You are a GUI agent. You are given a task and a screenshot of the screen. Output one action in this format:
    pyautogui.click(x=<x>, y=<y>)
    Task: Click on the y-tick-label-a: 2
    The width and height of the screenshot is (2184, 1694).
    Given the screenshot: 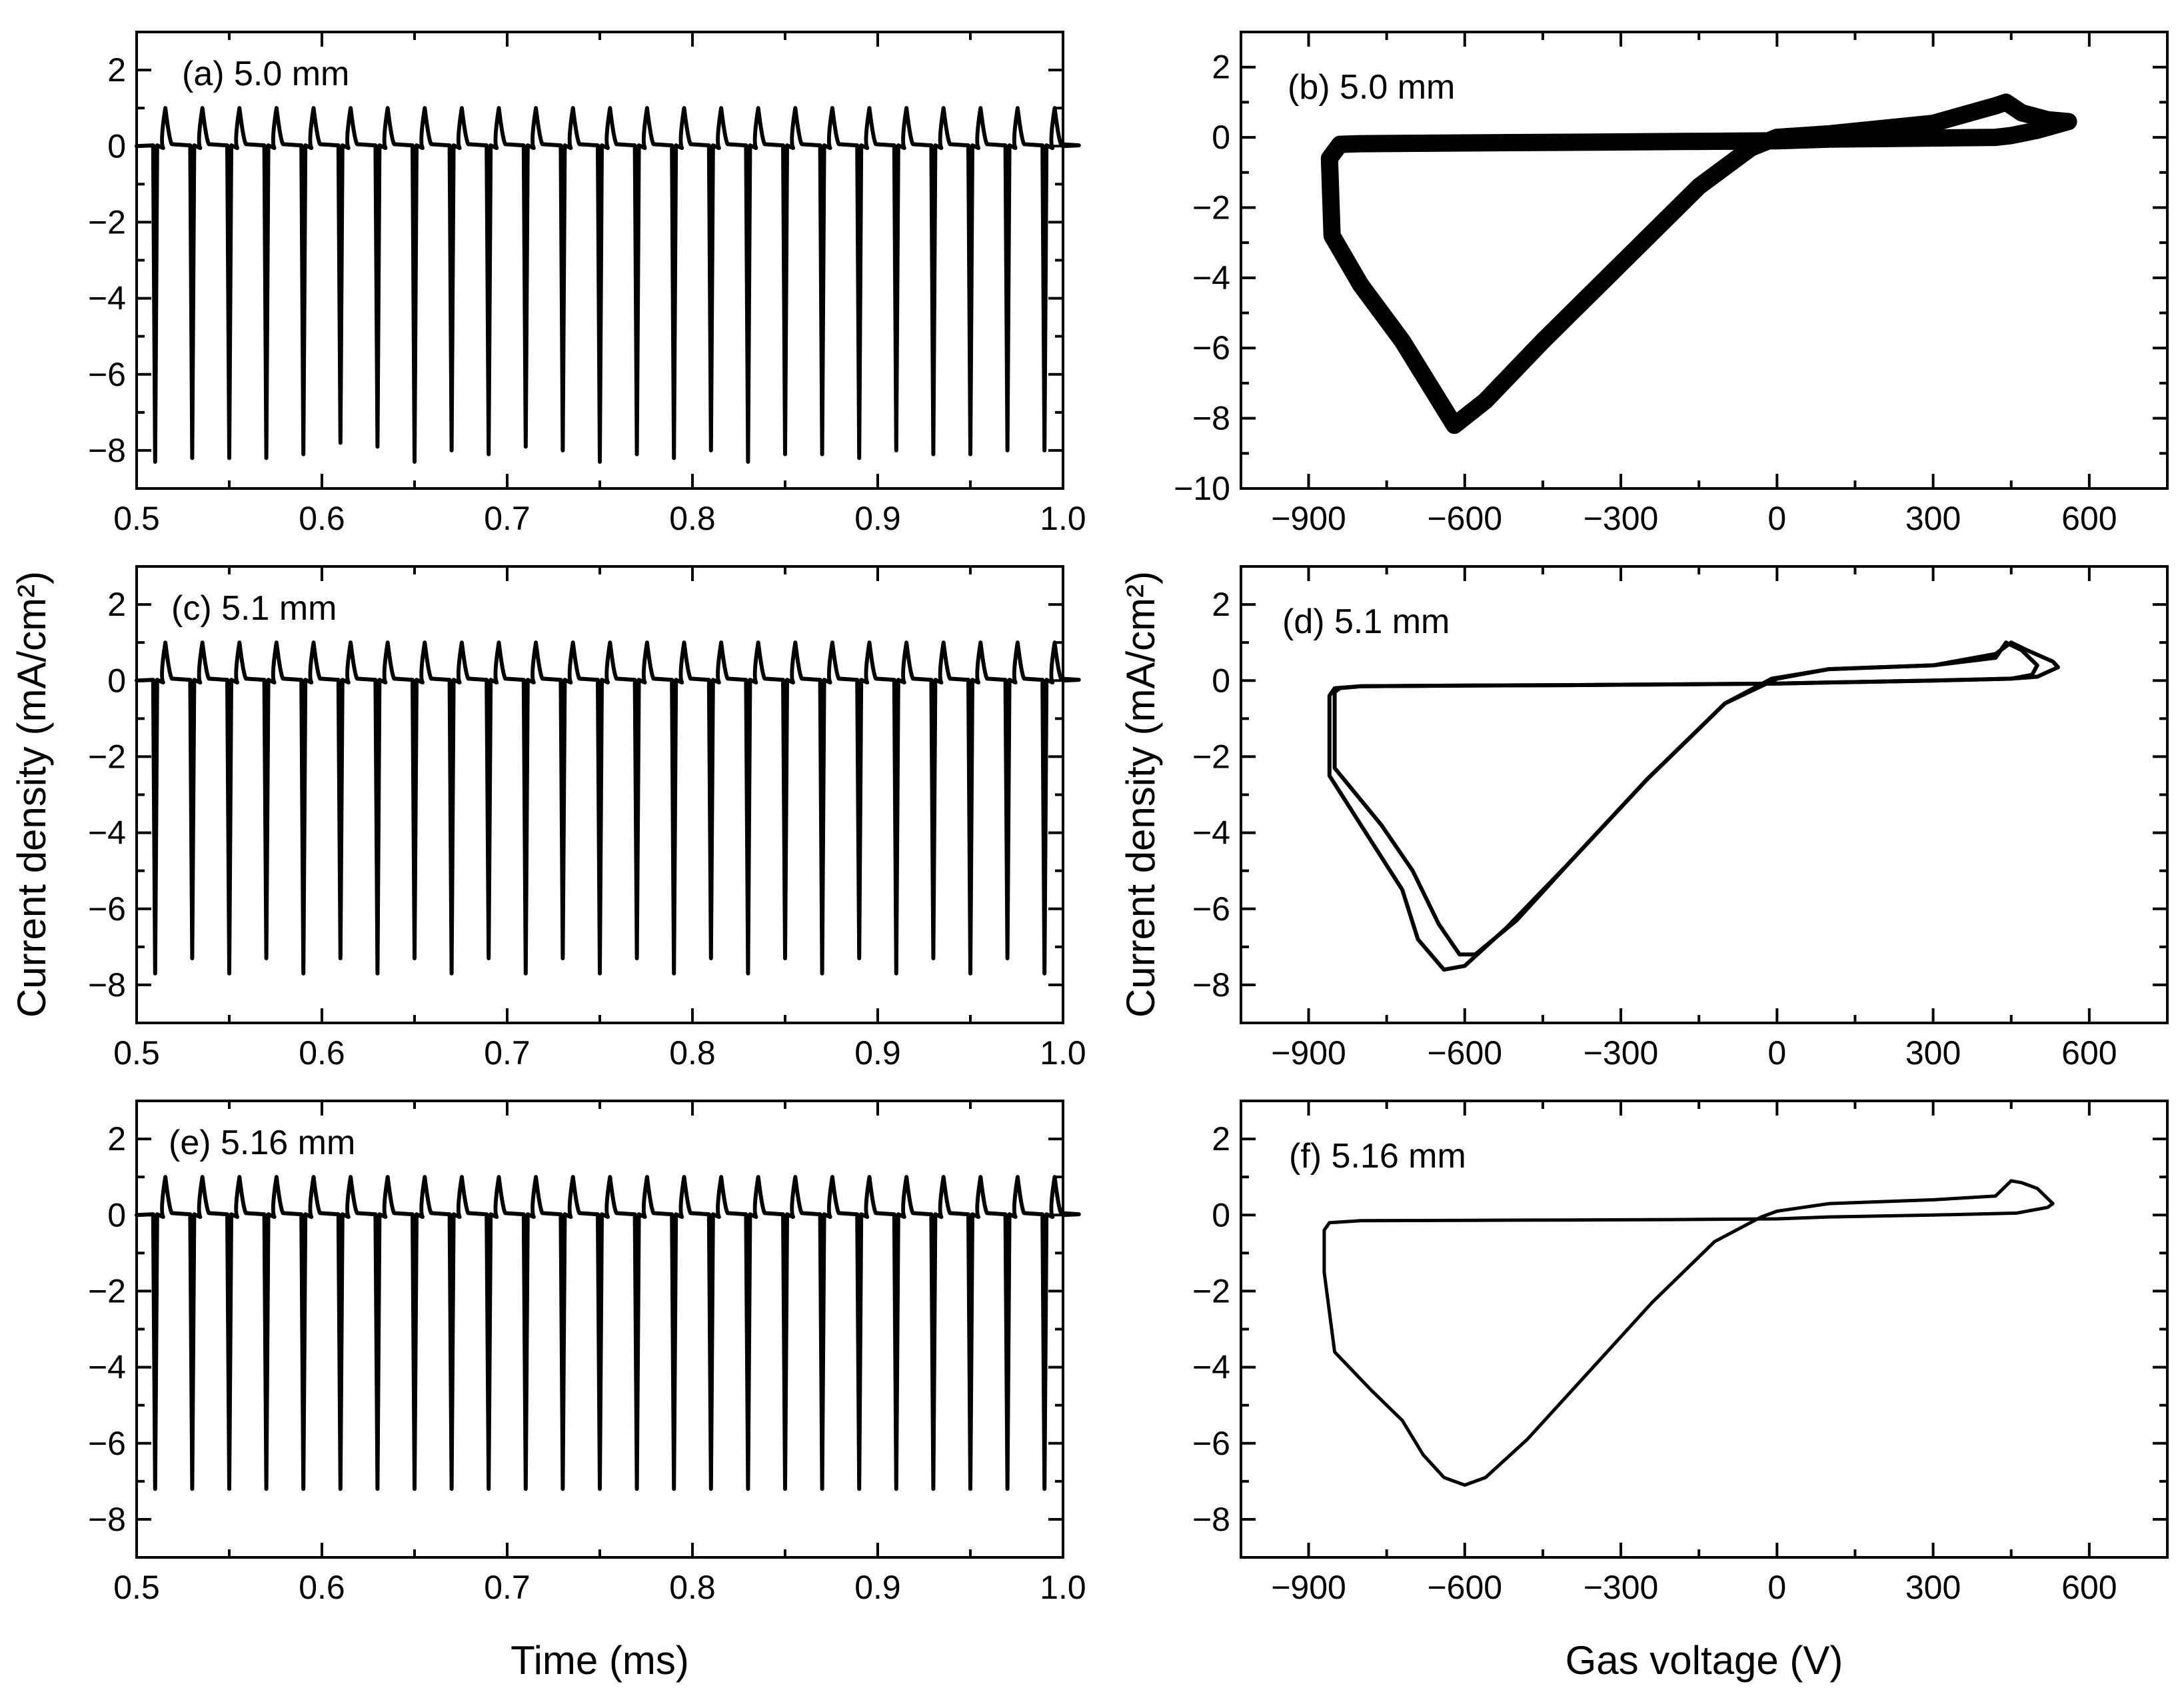 What is the action you would take?
    pyautogui.click(x=116, y=70)
    